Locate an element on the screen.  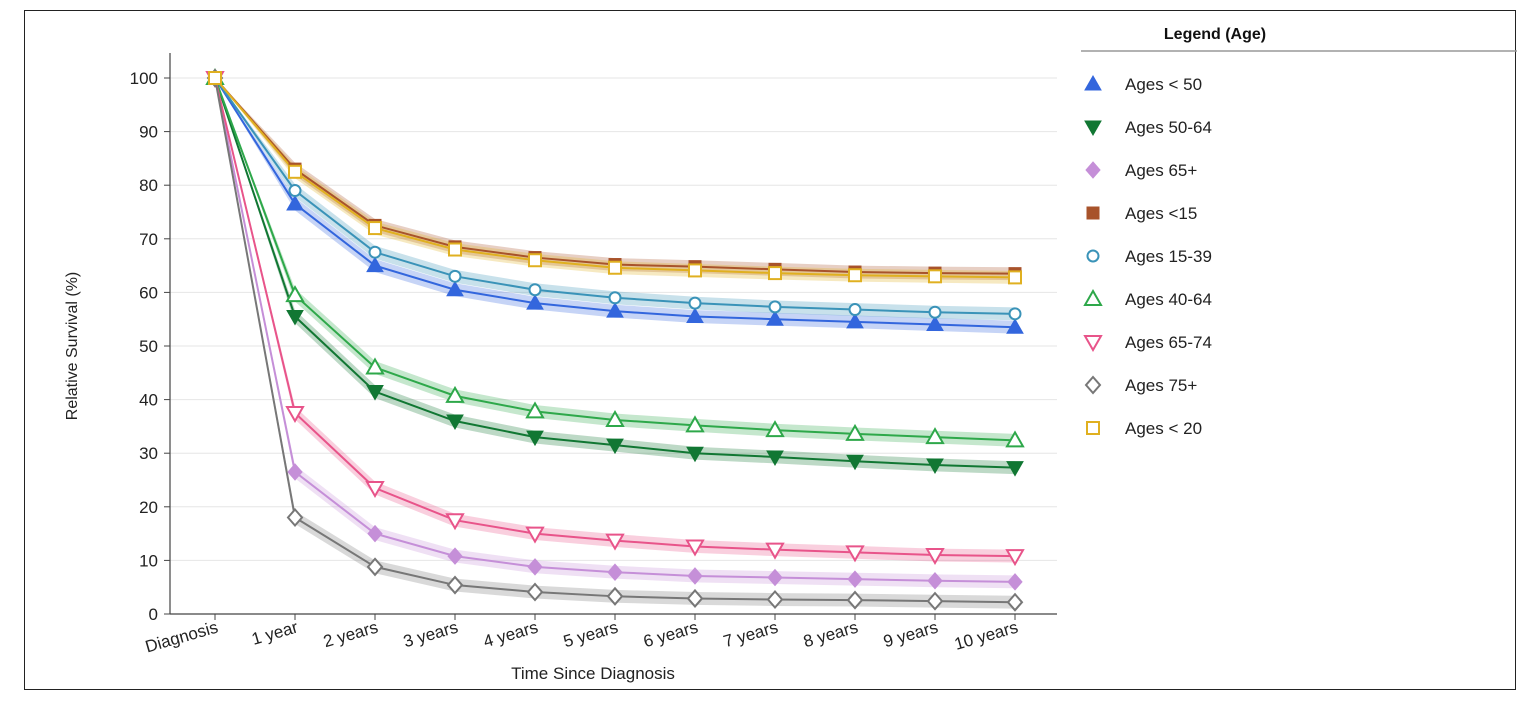
legend-label-ages-20: Ages < 20 is located at coordinates (1163, 428).